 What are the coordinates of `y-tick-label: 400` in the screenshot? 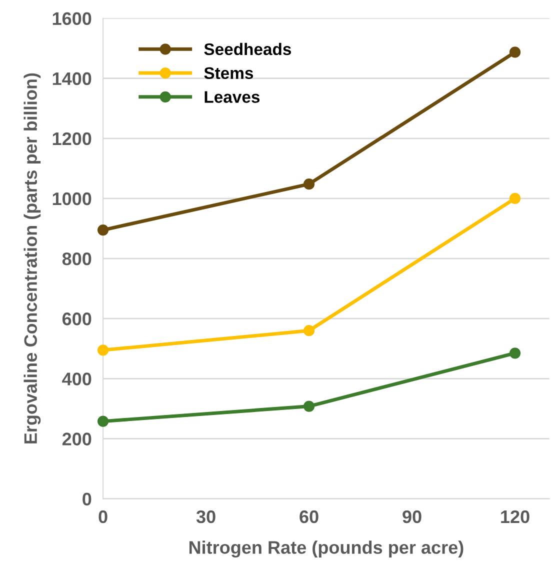 It's located at (77, 379).